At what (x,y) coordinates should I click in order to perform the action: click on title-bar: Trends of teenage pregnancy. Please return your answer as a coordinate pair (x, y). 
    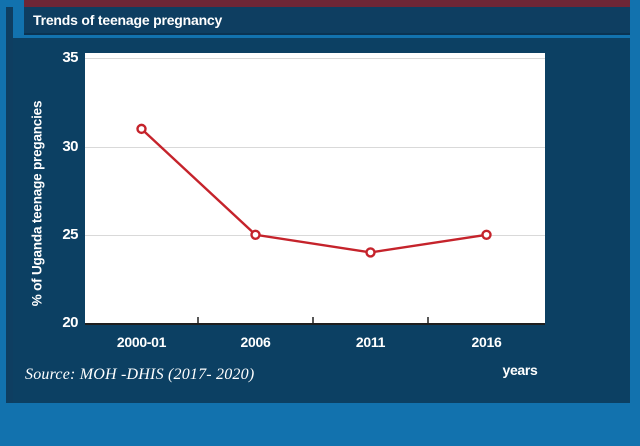
    Looking at the image, I should click on (327, 20).